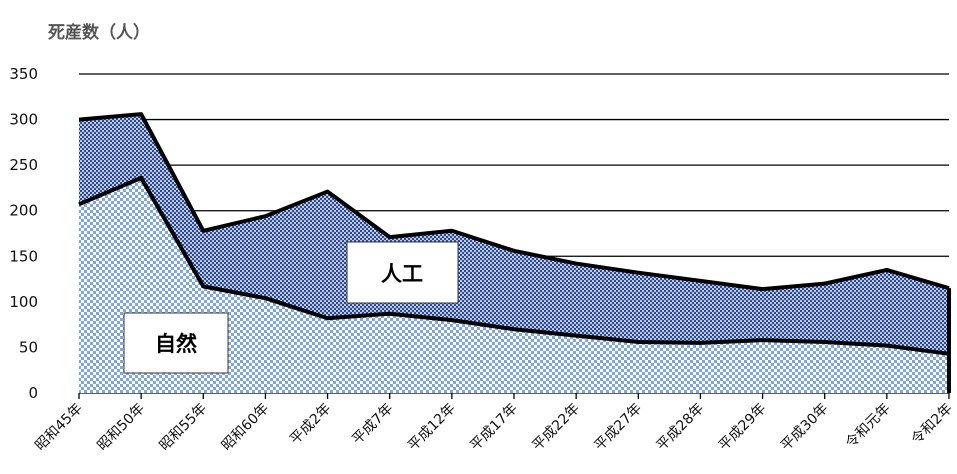  I want to click on x-tick-label: 令和2年, so click(932, 424).